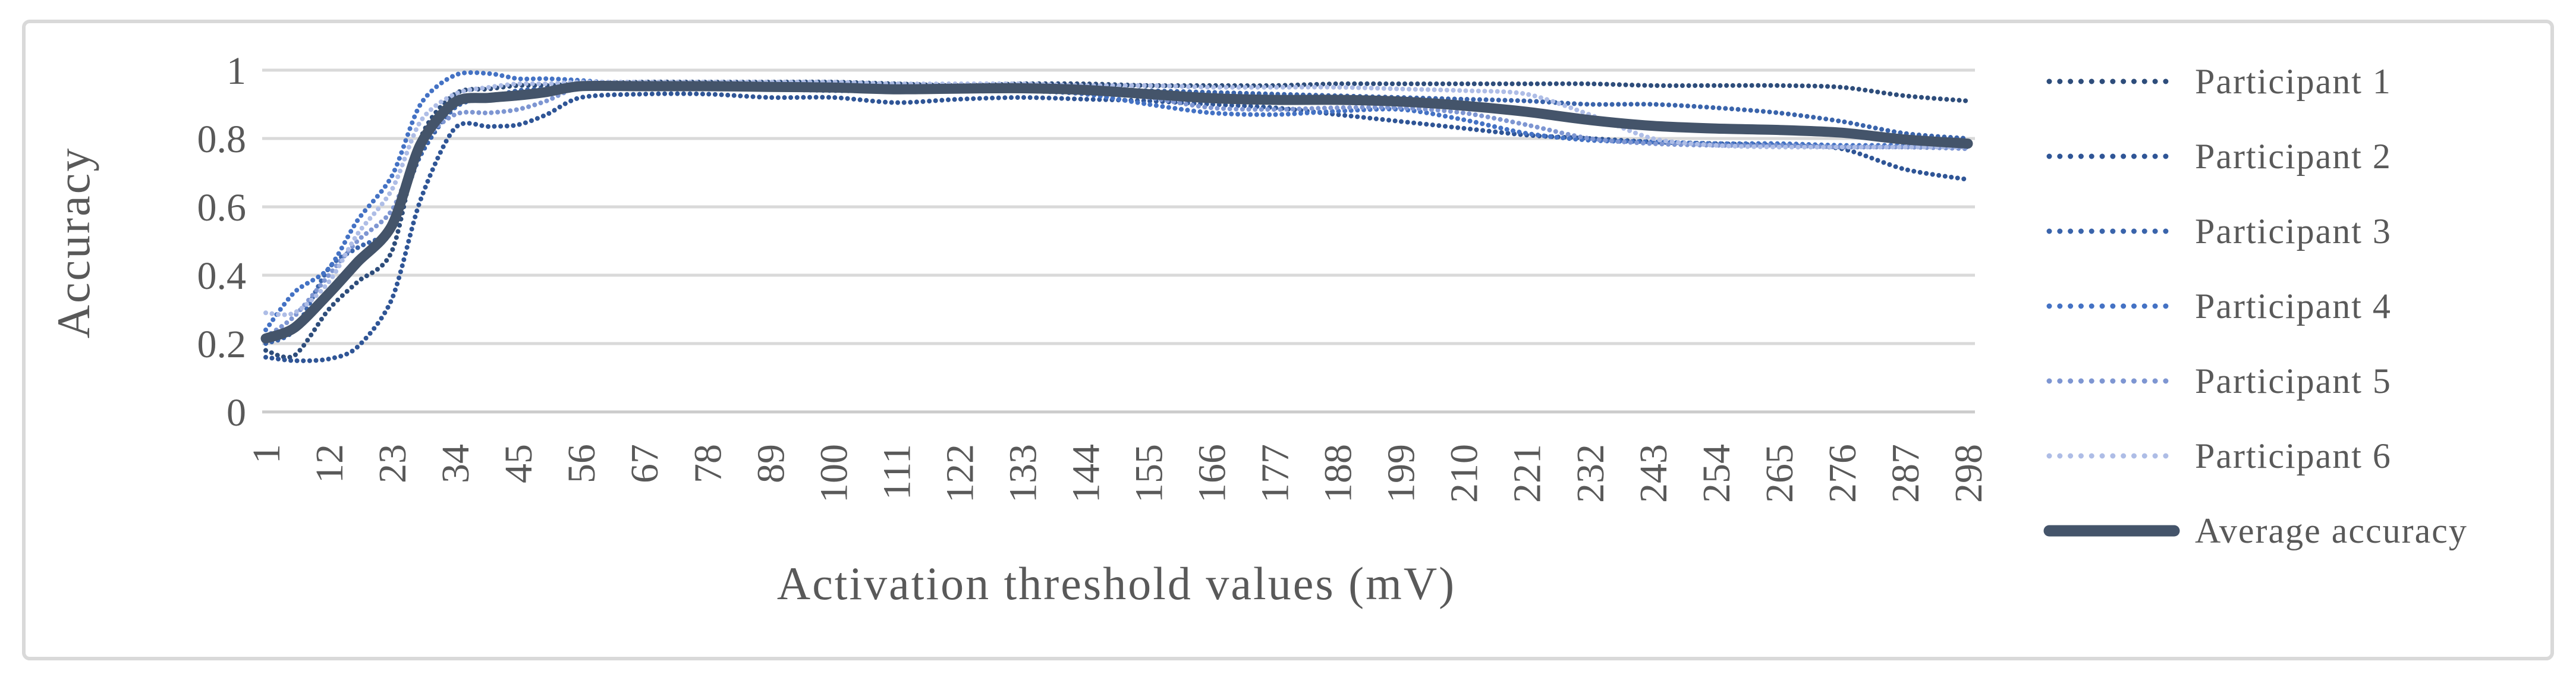 This screenshot has width=2576, height=680. I want to click on x-tick-label: 67, so click(644, 463).